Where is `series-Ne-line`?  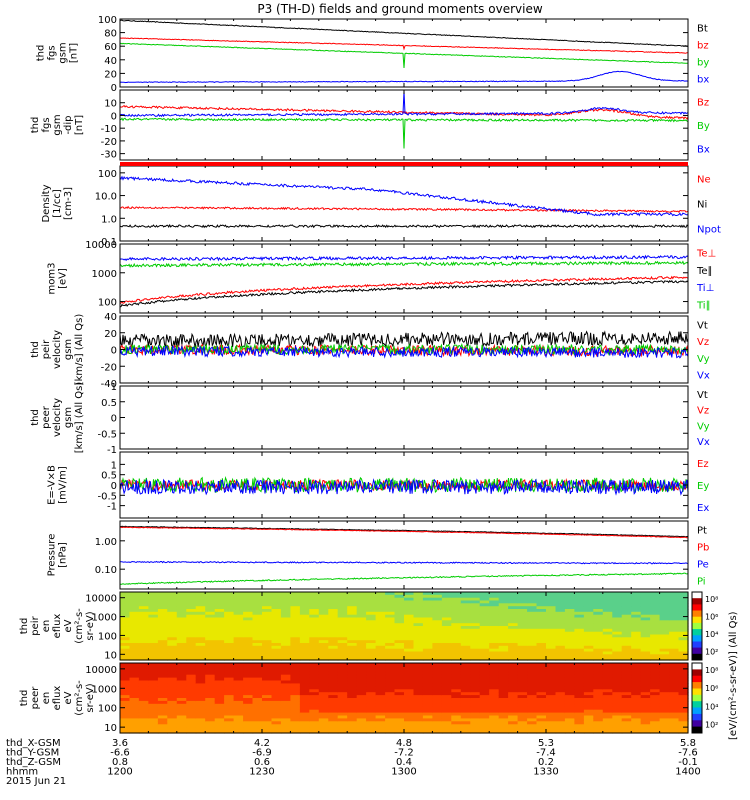
series-Ne-line is located at coordinates (404, 209).